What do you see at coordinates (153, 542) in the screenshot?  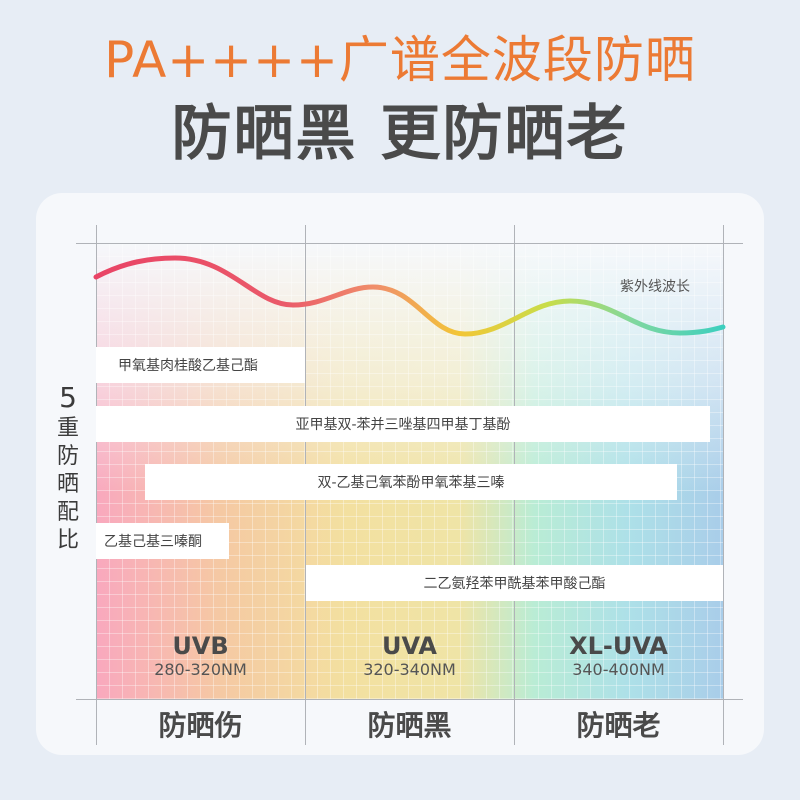 I see `ingredient-name: 乙基己基三嗪酮` at bounding box center [153, 542].